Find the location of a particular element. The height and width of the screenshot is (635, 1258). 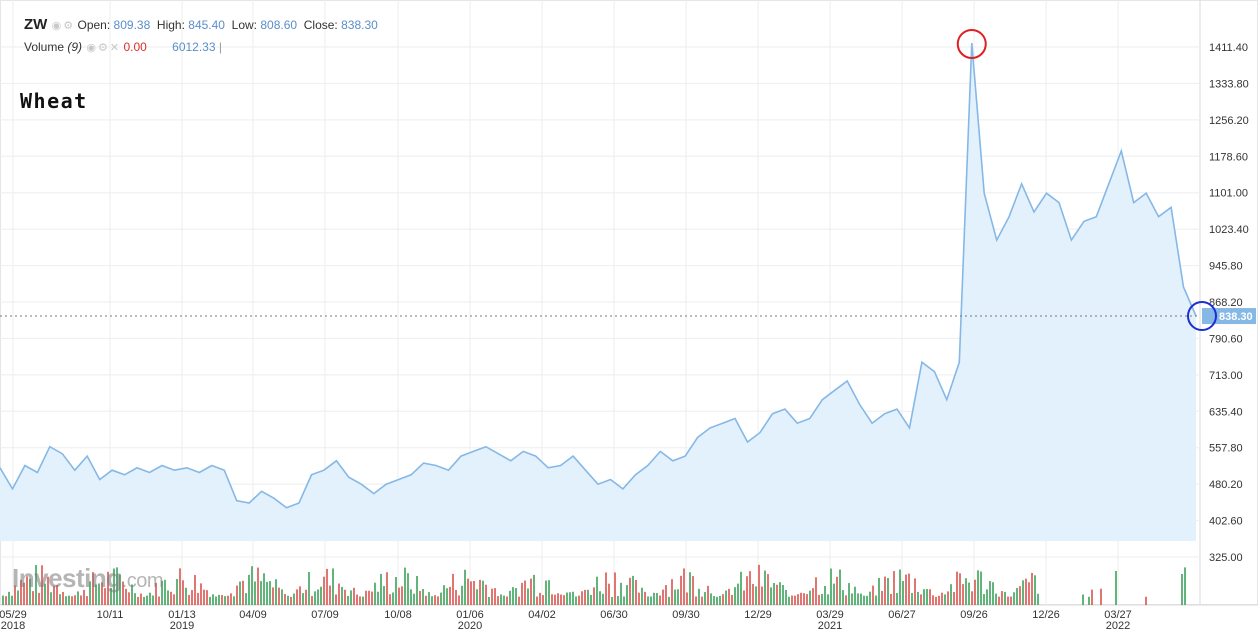

peak-highlight-circle is located at coordinates (971, 43).